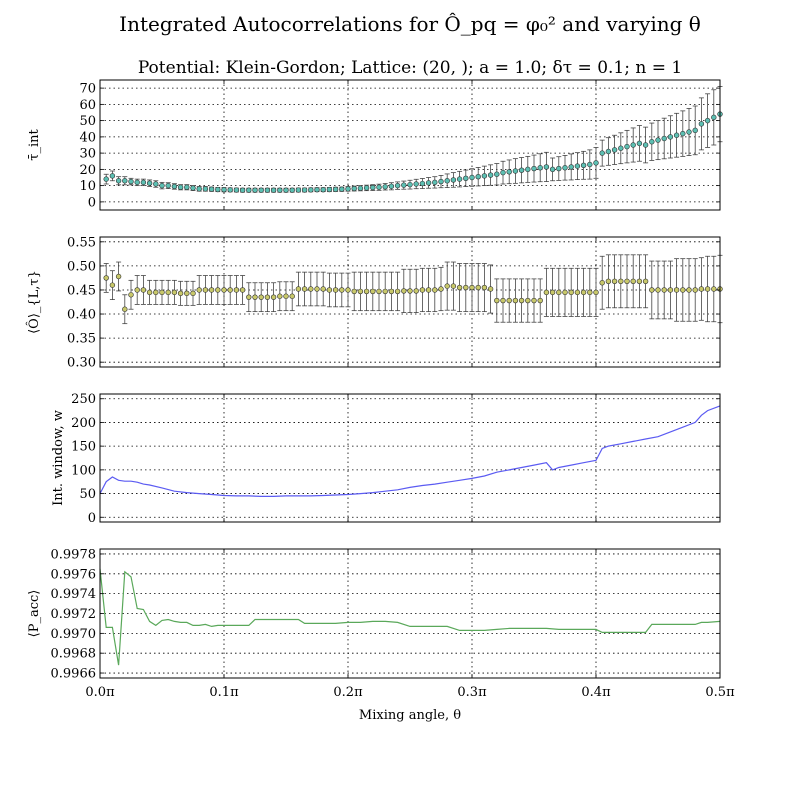 The image size is (800, 800). Describe the element at coordinates (58, 458) in the screenshot. I see `y-axis-label: Int. window, w` at that location.